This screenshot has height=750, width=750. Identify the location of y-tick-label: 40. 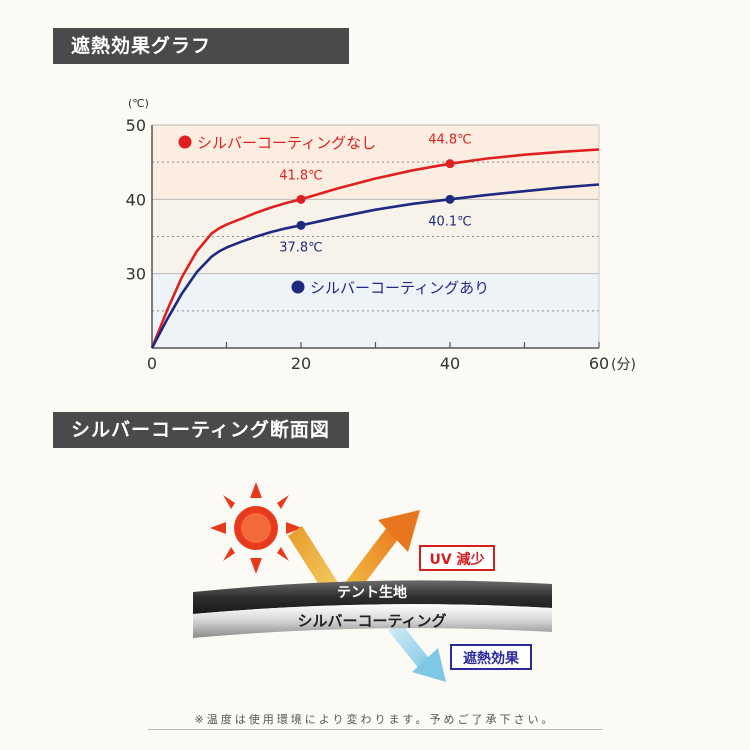
(136, 199).